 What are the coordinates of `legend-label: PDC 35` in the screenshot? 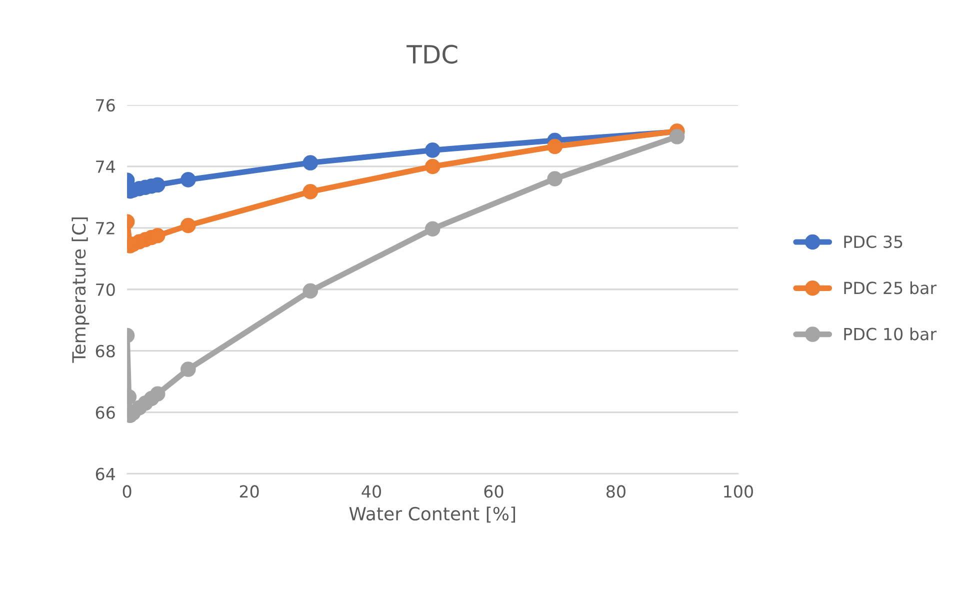 It's located at (873, 241).